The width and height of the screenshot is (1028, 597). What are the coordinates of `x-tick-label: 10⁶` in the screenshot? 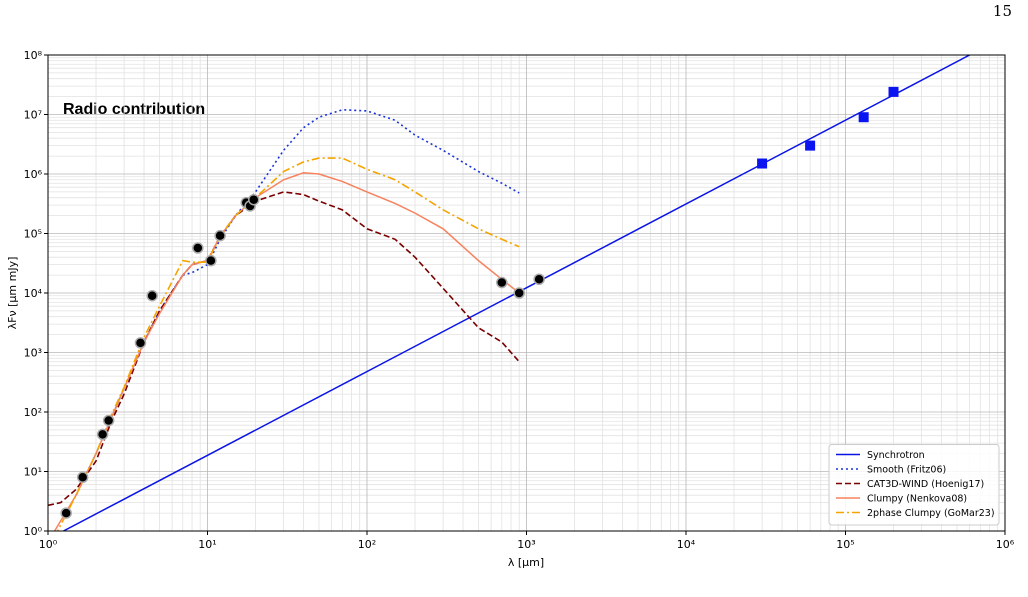 It's located at (1005, 544).